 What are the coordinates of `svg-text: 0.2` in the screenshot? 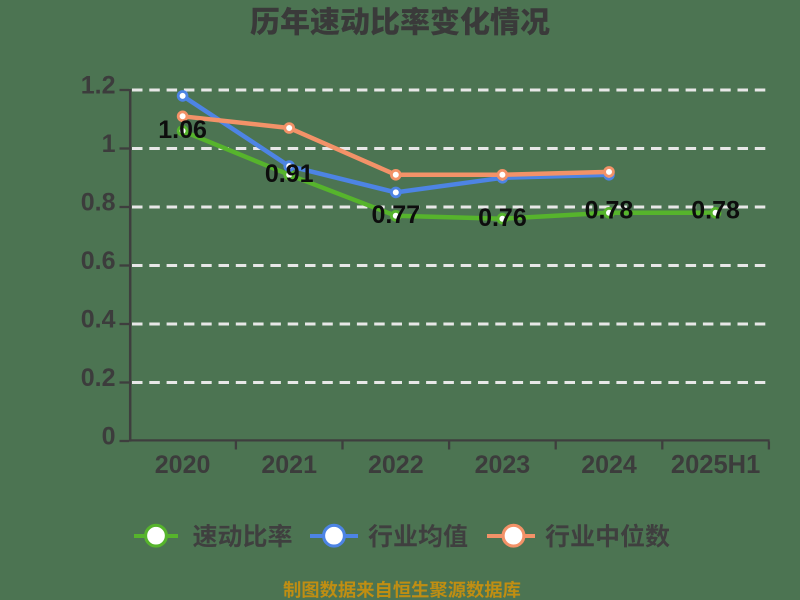 It's located at (98, 378).